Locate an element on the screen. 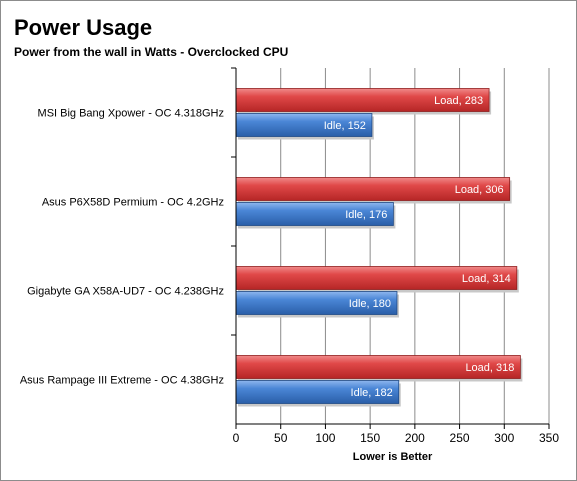 Image resolution: width=577 pixels, height=481 pixels. x-tick-label: 100 is located at coordinates (325, 438).